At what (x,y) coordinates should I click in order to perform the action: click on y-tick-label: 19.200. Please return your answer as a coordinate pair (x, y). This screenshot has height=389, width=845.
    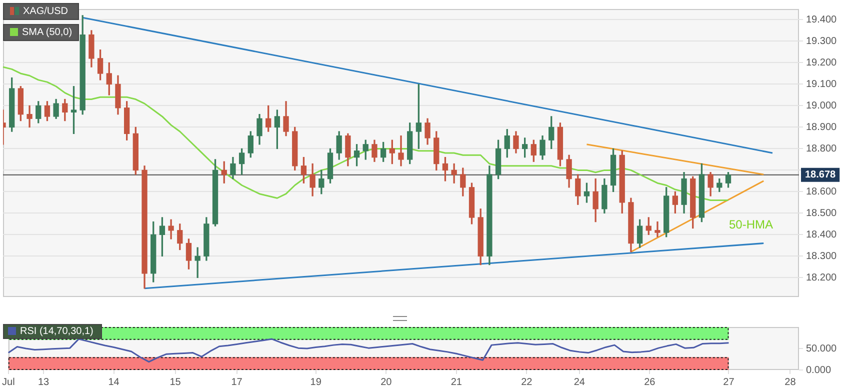
    Looking at the image, I should click on (822, 62).